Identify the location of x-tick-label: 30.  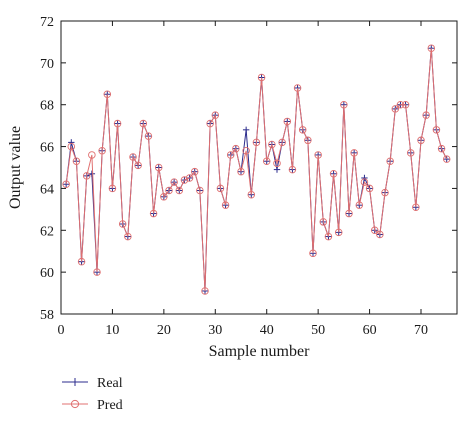
(215, 330).